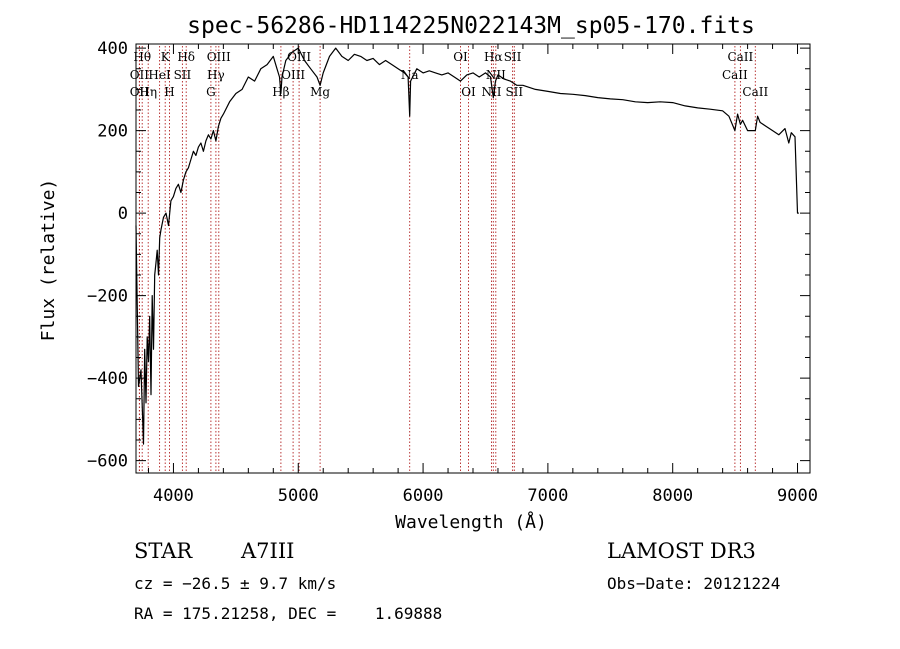 Image resolution: width=900 pixels, height=649 pixels. I want to click on x-tick-label: 6000, so click(423, 496).